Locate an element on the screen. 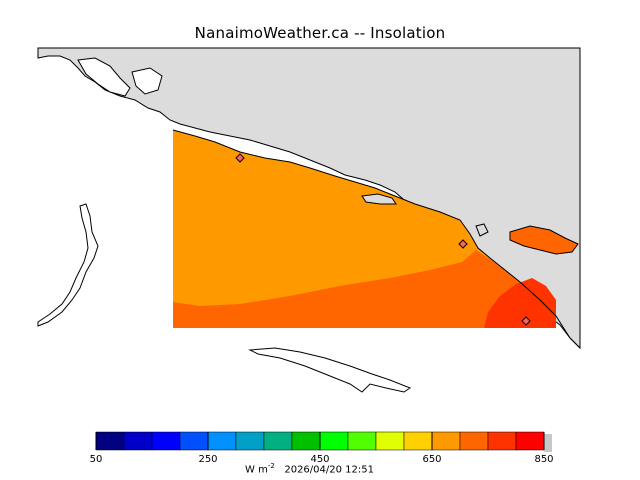 The height and width of the screenshot is (480, 640). peninsula is located at coordinates (544, 240).